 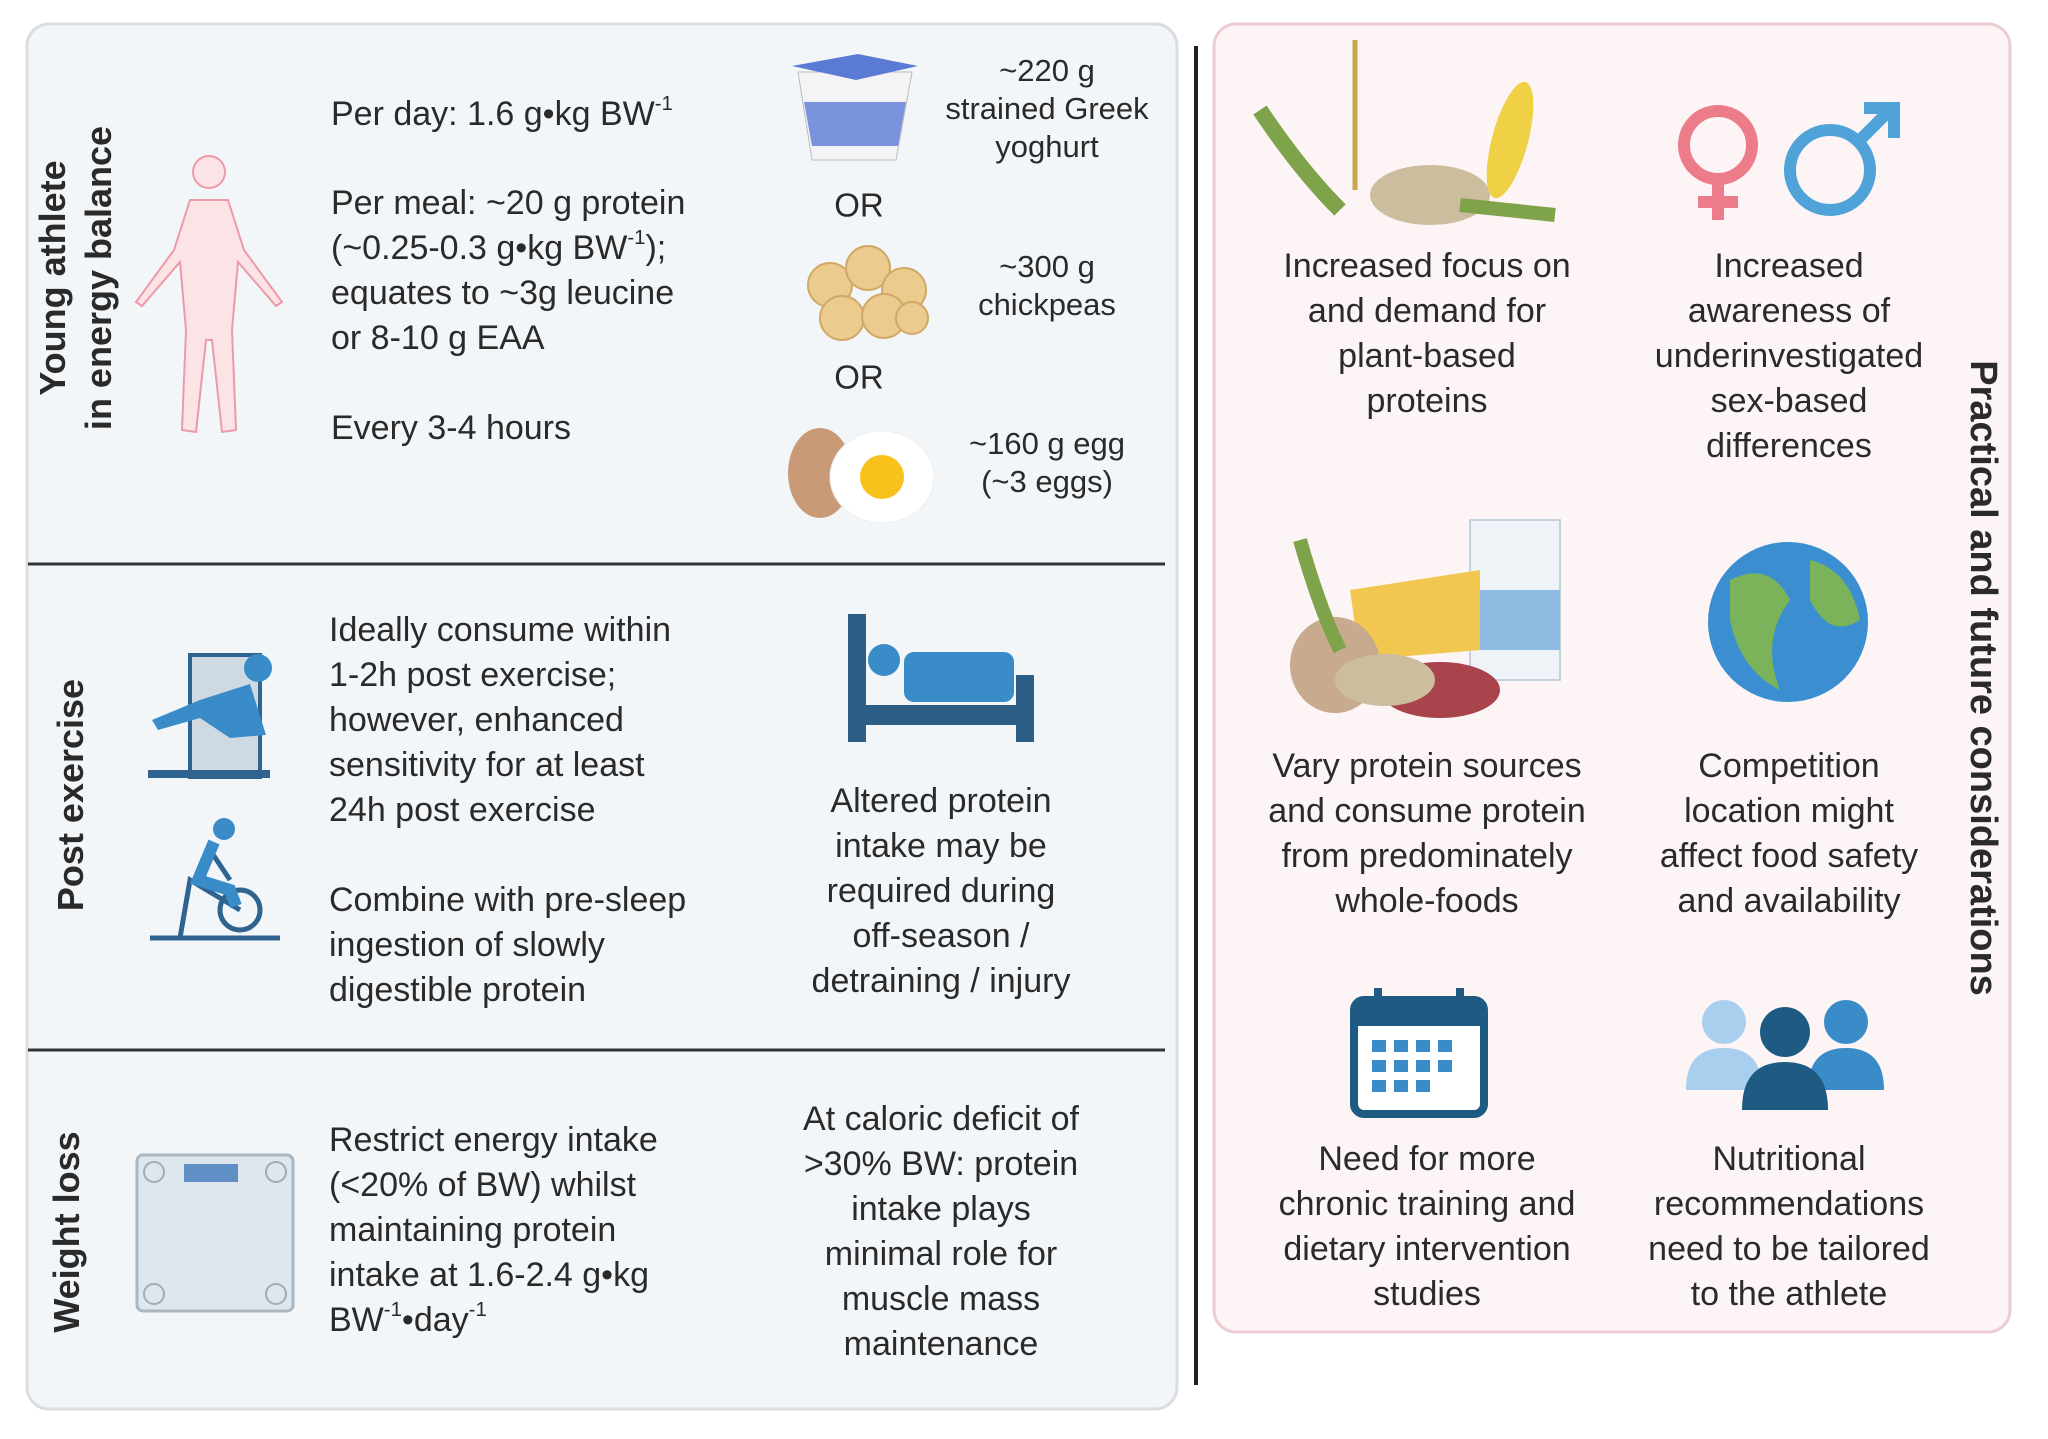 I want to click on or-label: OR, so click(x=859, y=205).